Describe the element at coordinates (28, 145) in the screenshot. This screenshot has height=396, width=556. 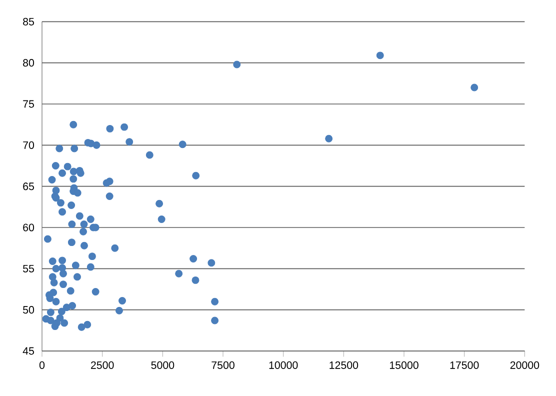
I see `y-tick-label: 70` at that location.